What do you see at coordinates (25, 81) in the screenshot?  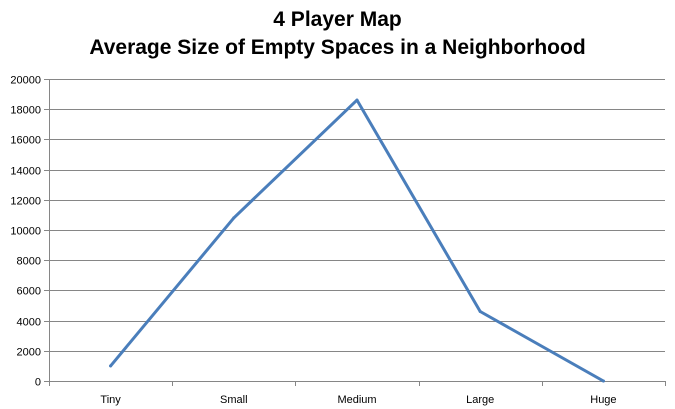 I see `y-tick-label: 20000` at bounding box center [25, 81].